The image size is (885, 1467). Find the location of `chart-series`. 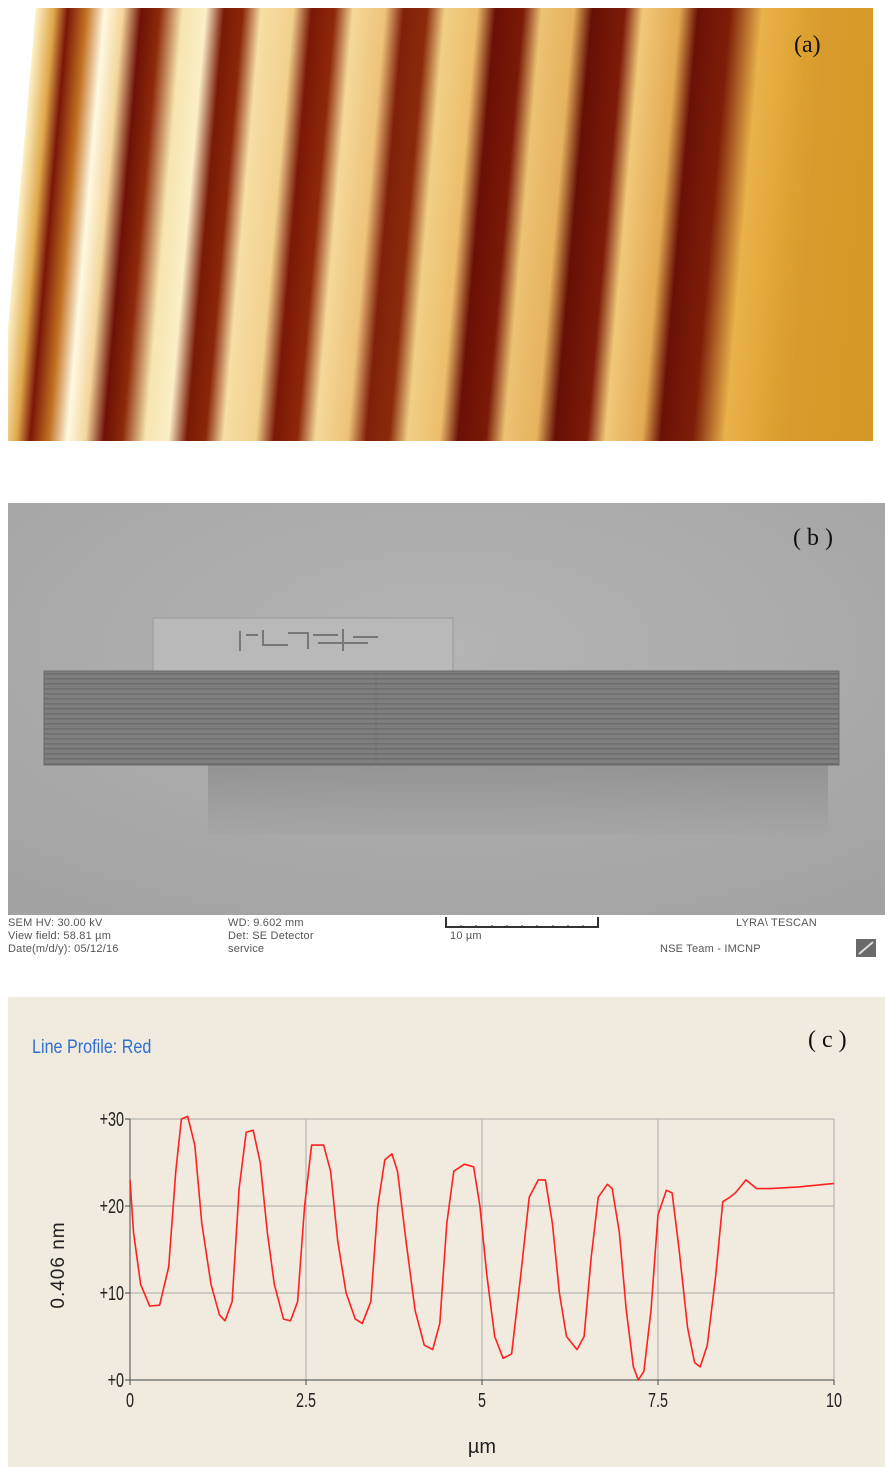

chart-series is located at coordinates (482, 1248).